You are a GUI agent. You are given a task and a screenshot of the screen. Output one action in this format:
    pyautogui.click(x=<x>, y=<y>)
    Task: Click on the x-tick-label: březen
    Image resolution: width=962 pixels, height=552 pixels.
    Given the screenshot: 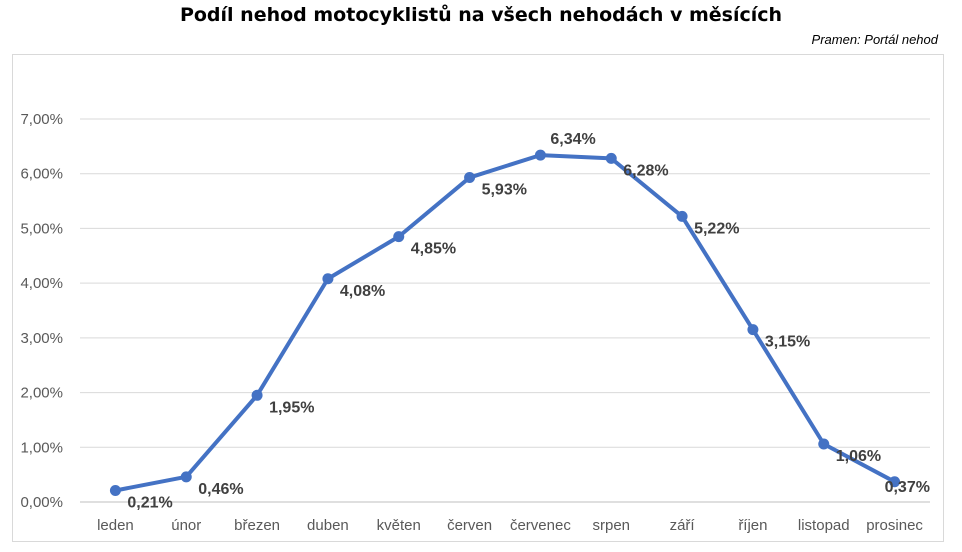 What is the action you would take?
    pyautogui.click(x=257, y=525)
    